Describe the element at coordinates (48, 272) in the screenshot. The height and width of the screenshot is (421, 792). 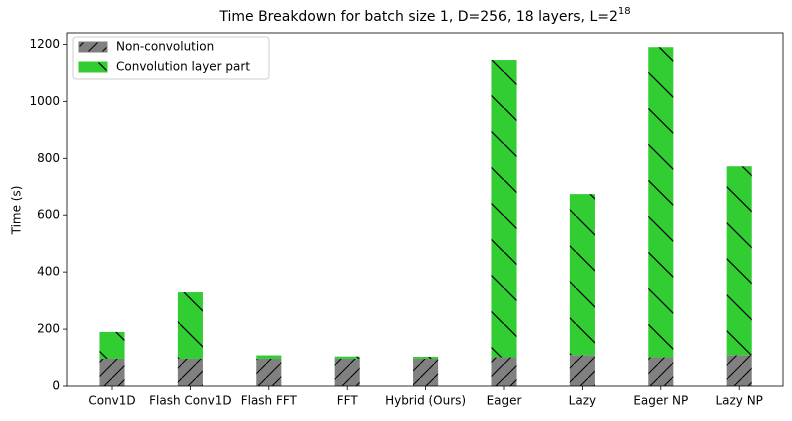
I see `y-tick-label: 400` at that location.